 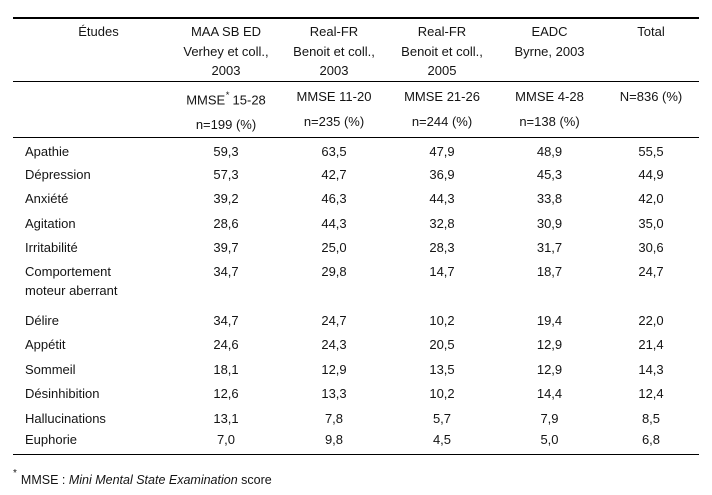 I want to click on value-cell: 24,3, so click(x=334, y=345).